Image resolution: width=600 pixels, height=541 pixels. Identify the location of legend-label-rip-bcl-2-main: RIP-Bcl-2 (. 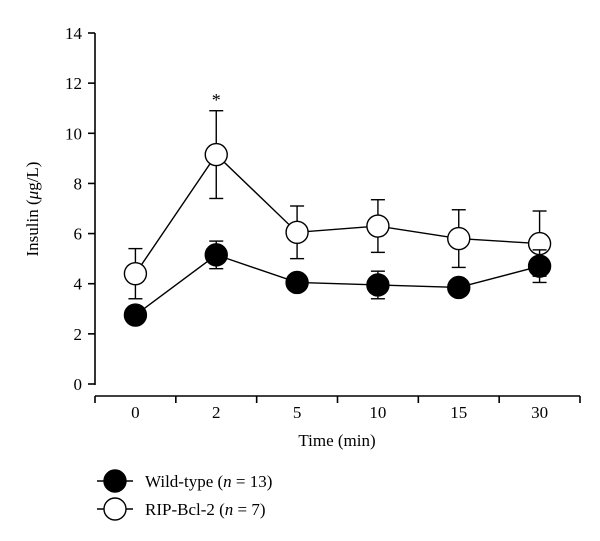
(185, 509).